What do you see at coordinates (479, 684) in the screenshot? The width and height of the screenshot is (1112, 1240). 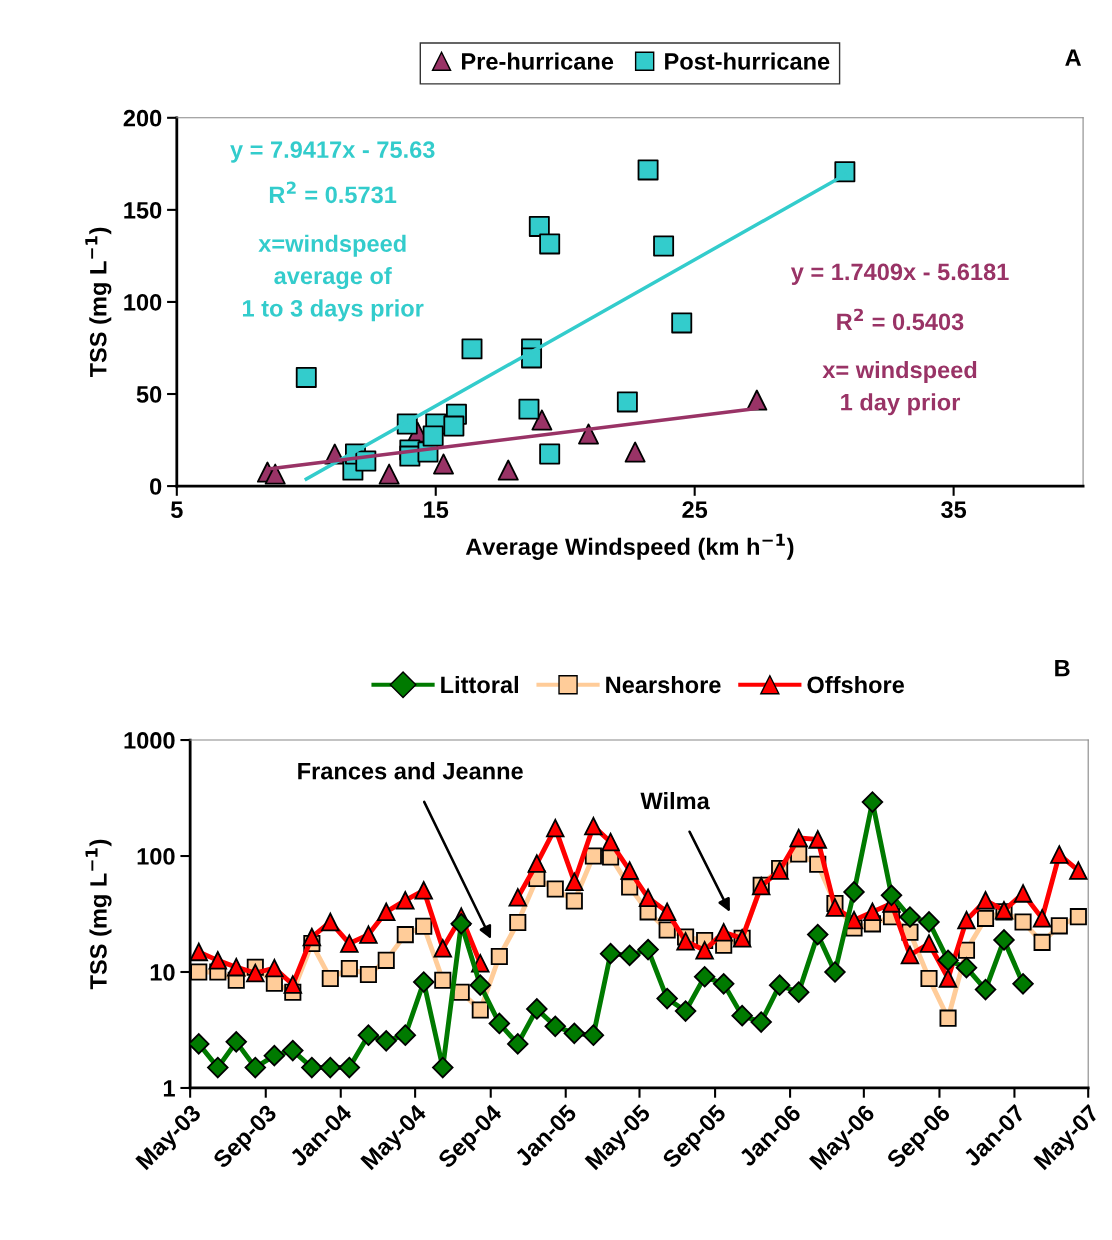 I see `legend-label: Littoral` at bounding box center [479, 684].